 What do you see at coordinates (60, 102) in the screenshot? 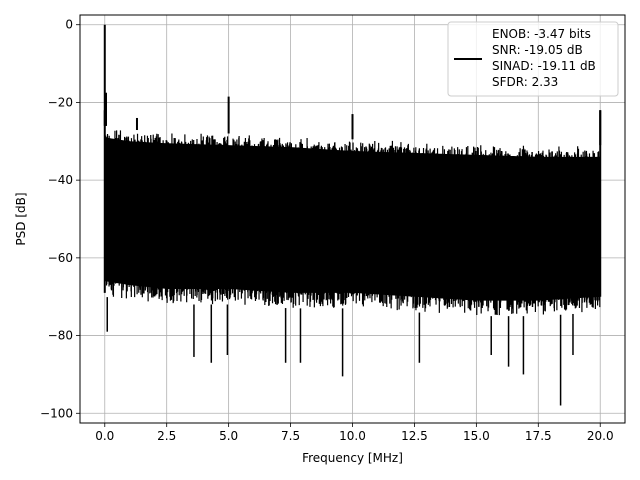
I see `y-tick-label: −20` at bounding box center [60, 102].